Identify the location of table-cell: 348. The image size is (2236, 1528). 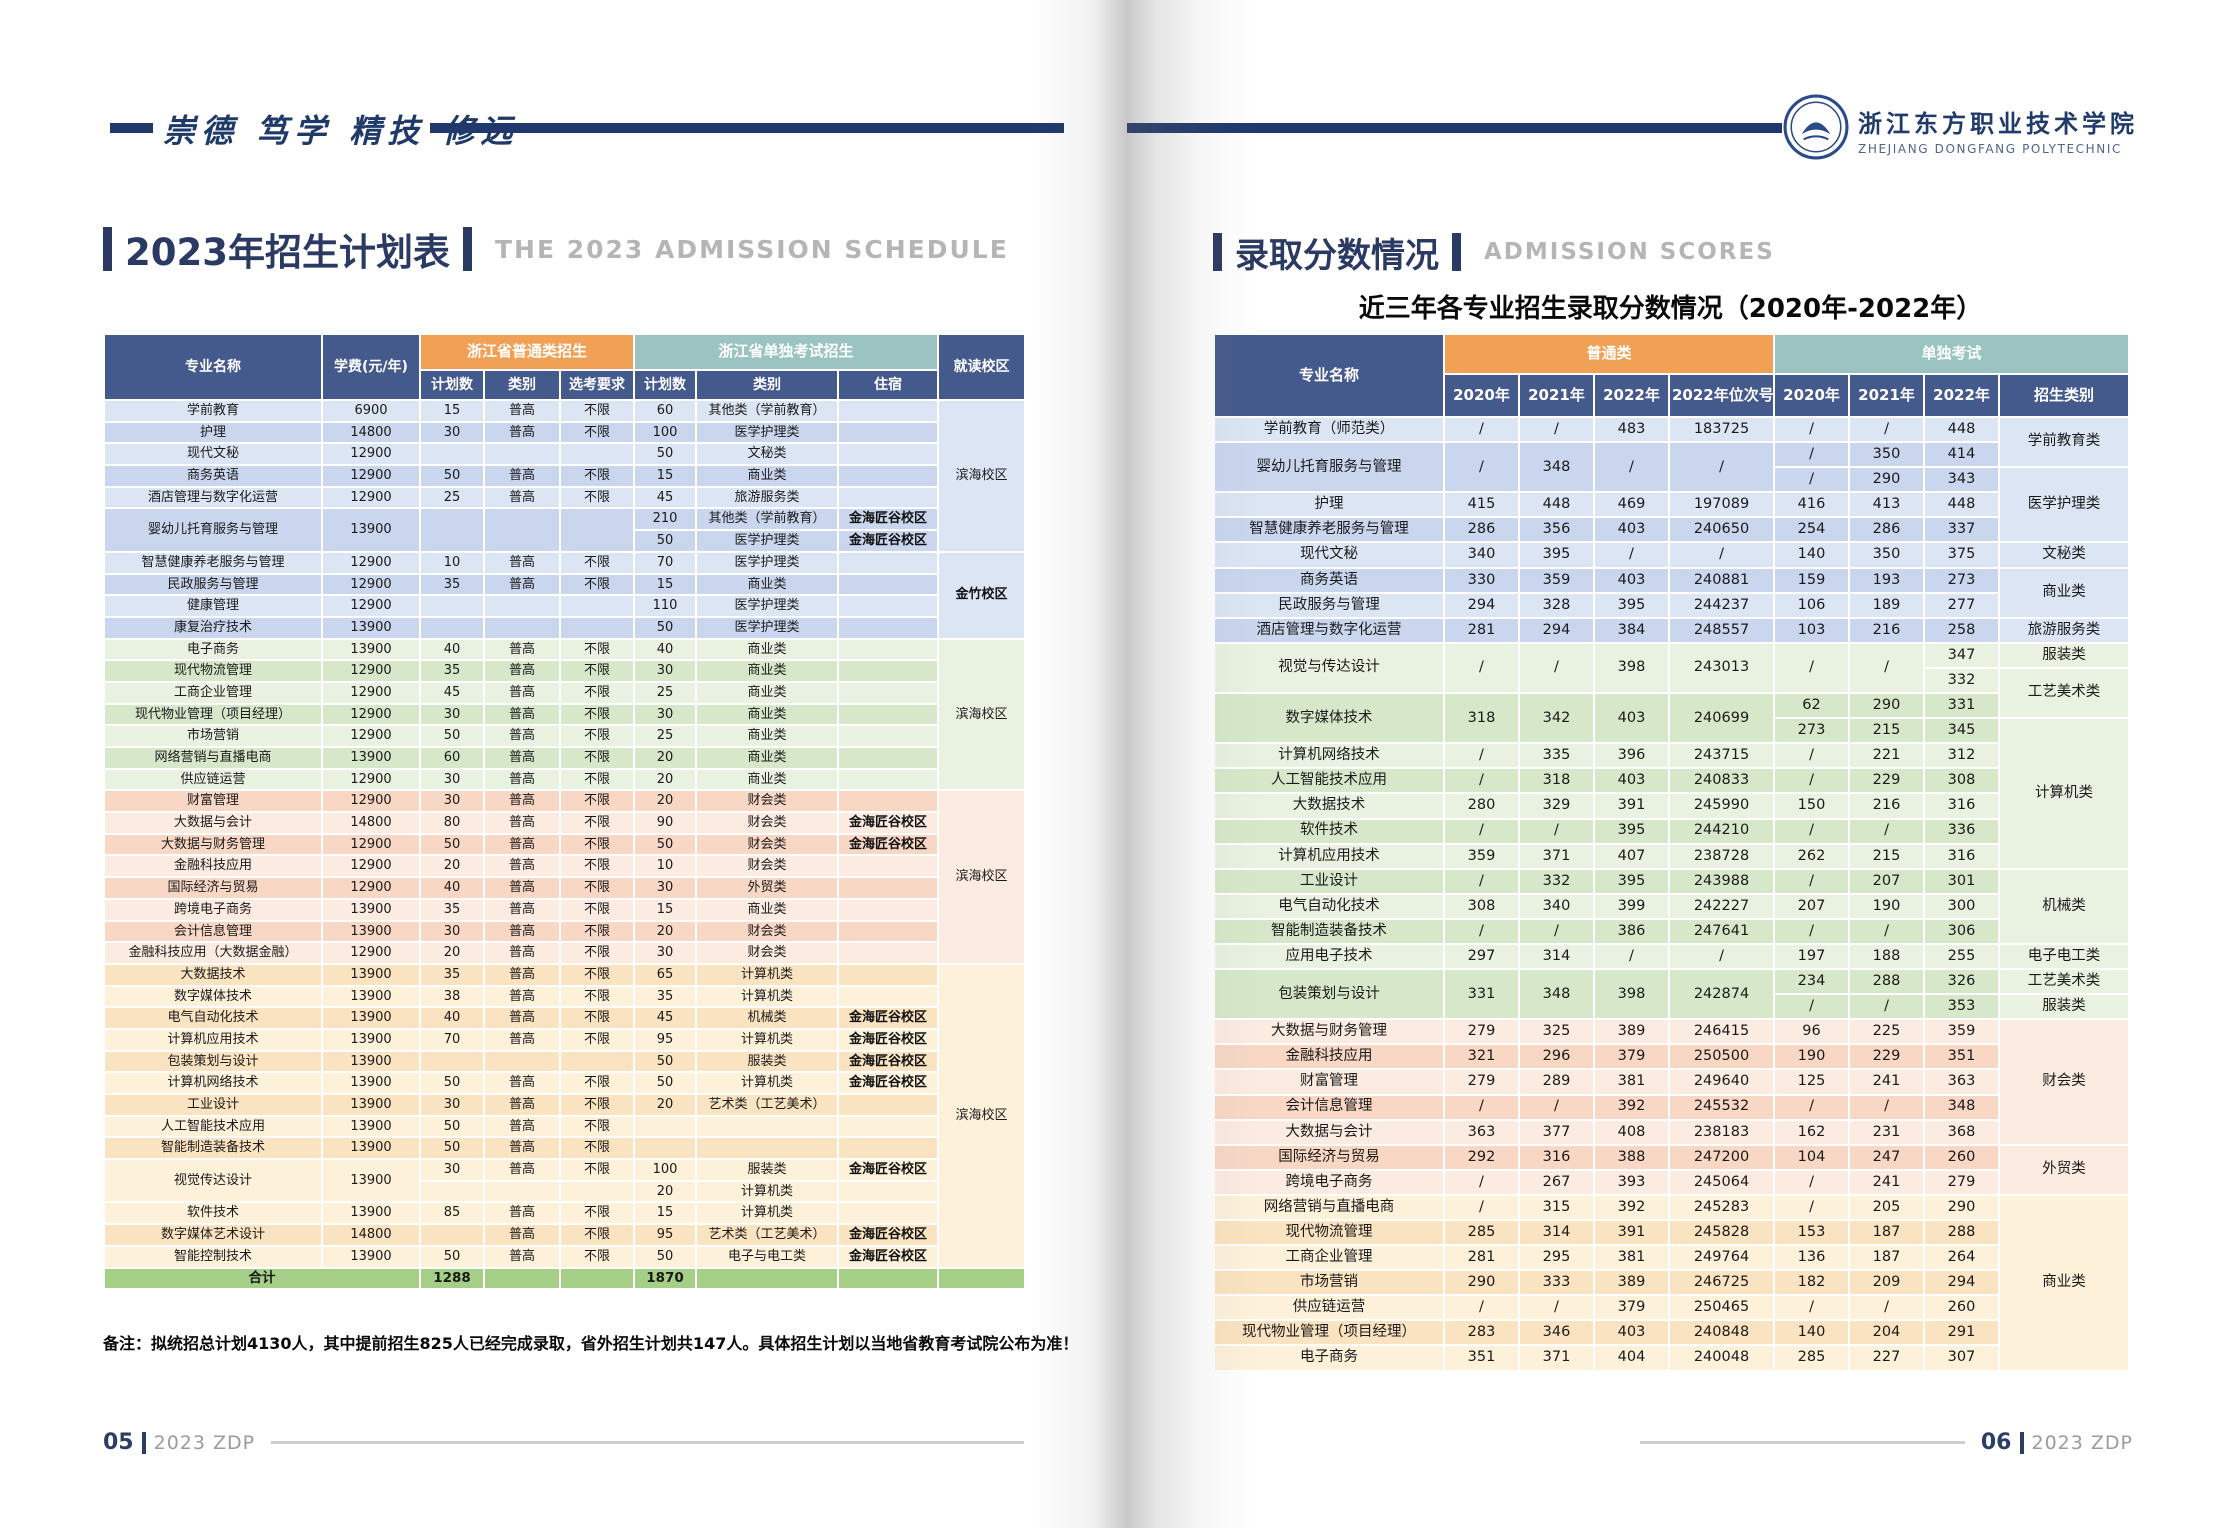
(1962, 1107).